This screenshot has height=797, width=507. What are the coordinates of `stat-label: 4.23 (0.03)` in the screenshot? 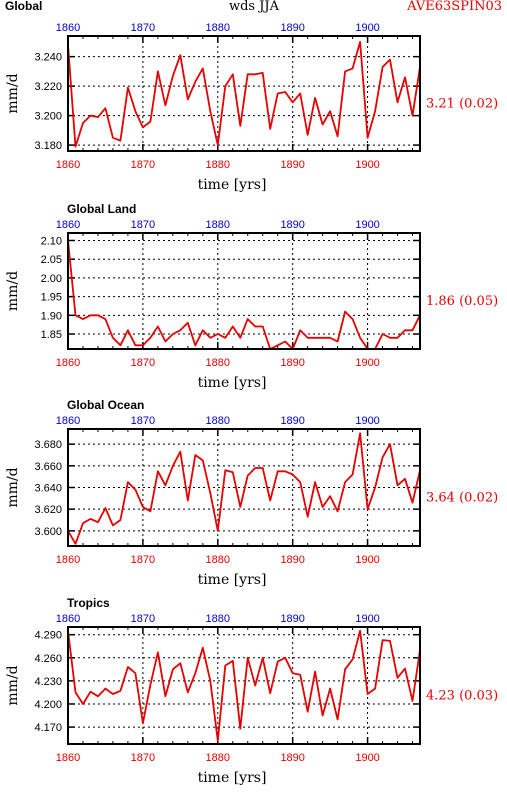 It's located at (462, 696).